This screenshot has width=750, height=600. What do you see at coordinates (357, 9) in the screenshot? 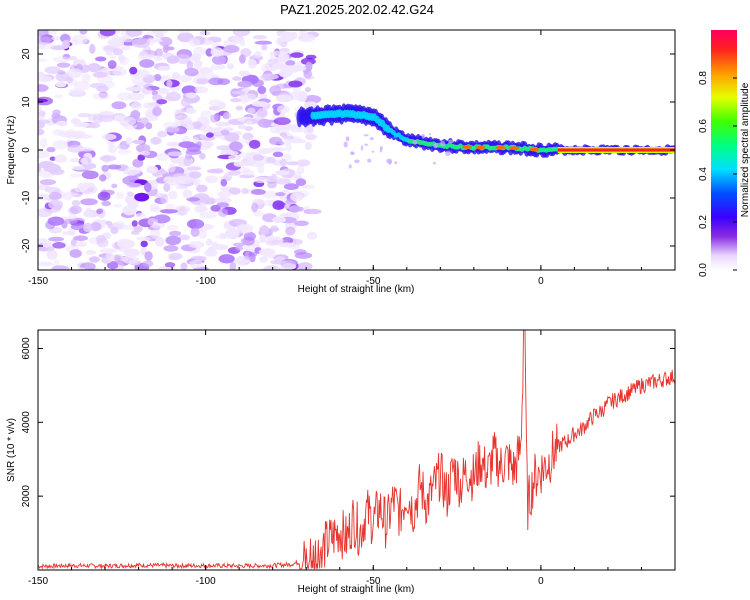
I see `figure-title: PAZ1.2025.202.02.42.G24` at bounding box center [357, 9].